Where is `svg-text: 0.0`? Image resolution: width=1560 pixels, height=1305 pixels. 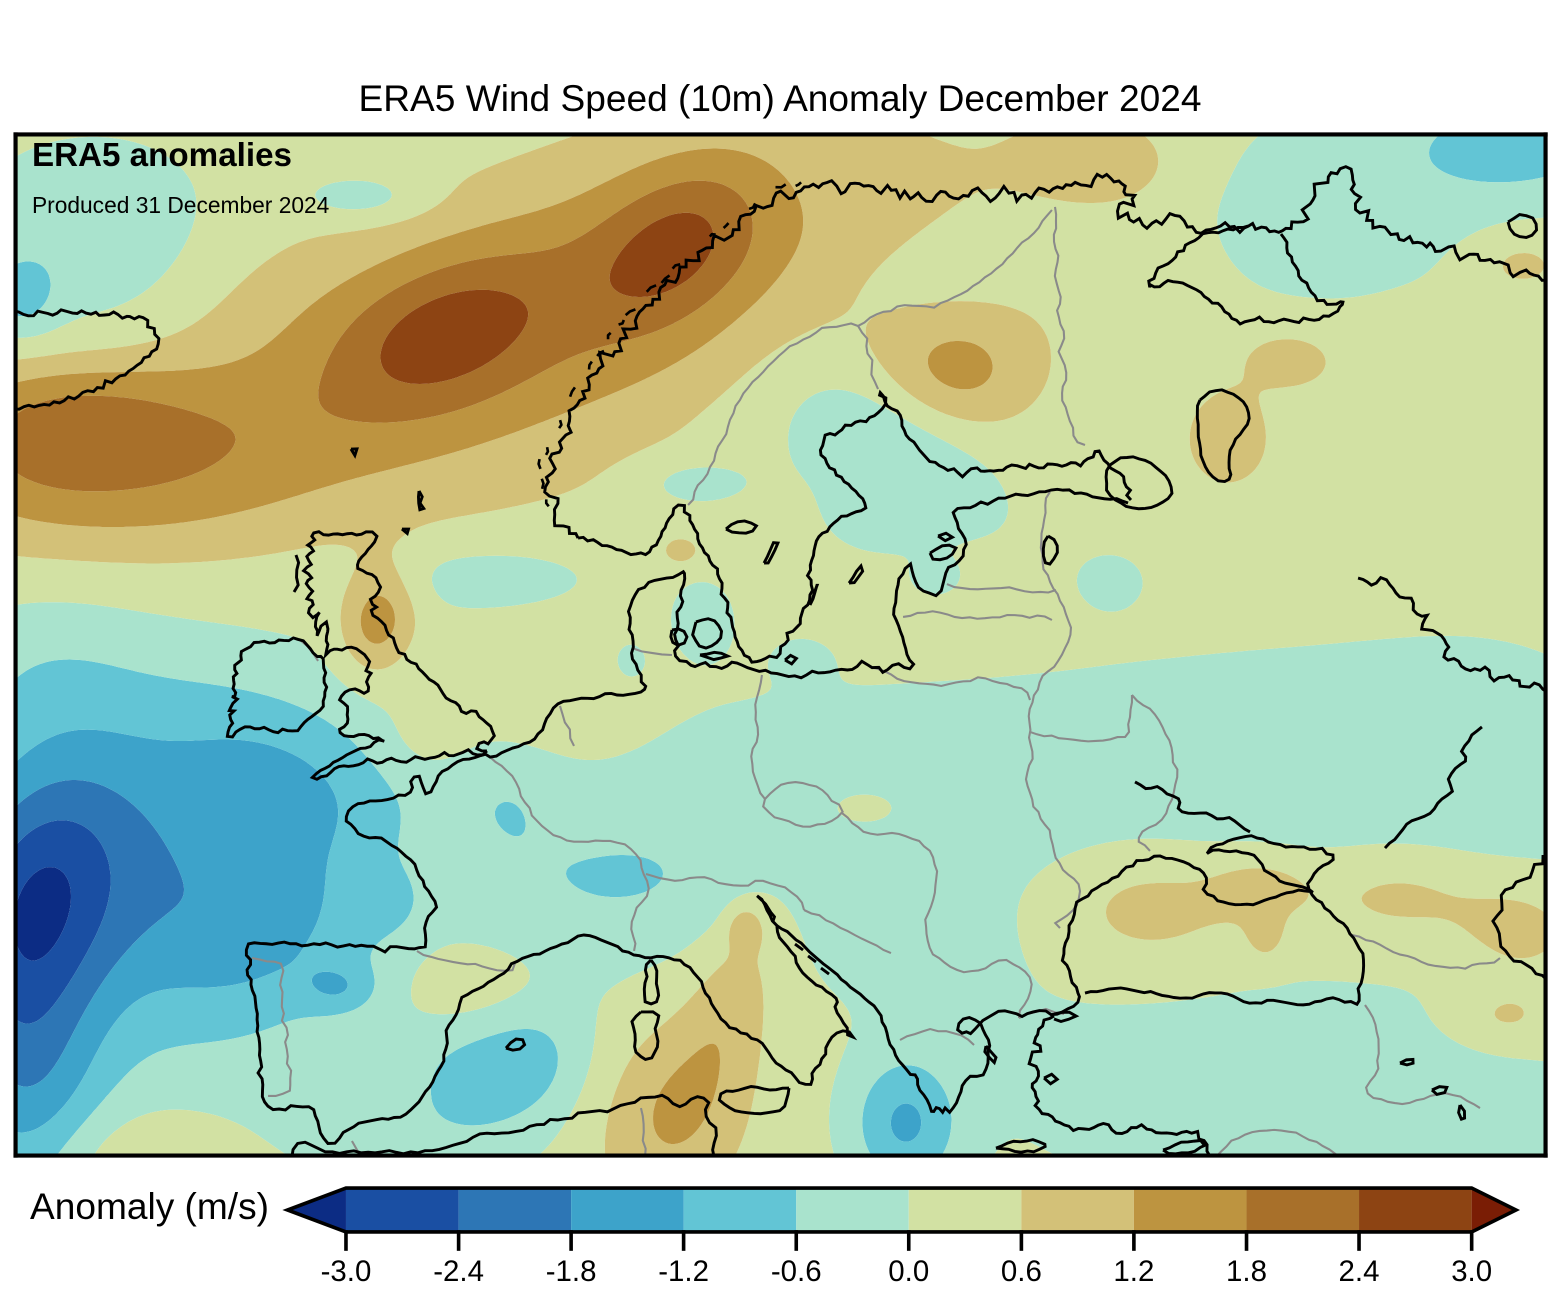 svg-text: 0.0 is located at coordinates (908, 1271).